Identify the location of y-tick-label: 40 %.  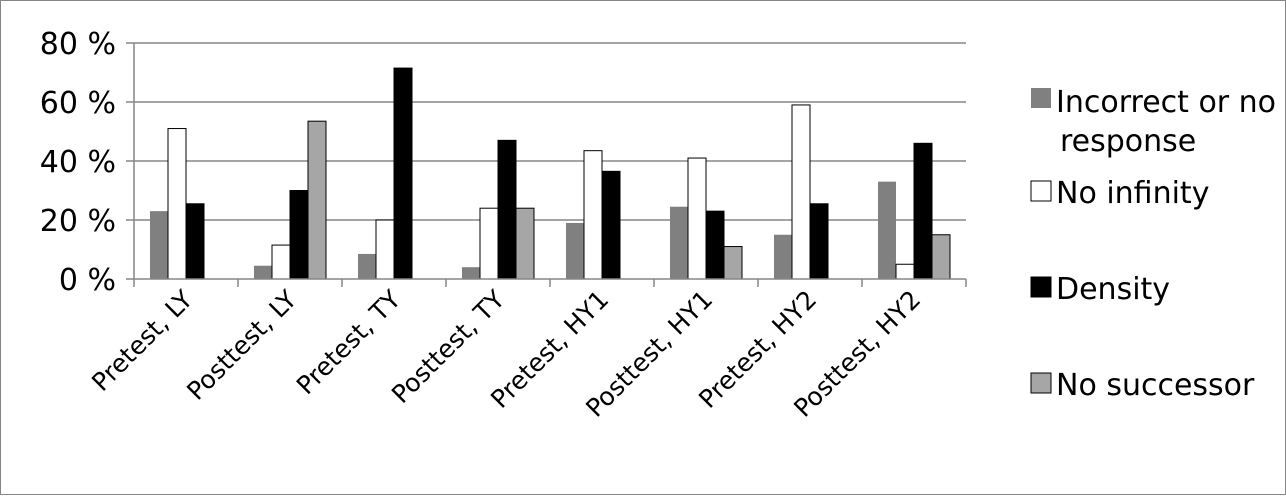
(78, 162).